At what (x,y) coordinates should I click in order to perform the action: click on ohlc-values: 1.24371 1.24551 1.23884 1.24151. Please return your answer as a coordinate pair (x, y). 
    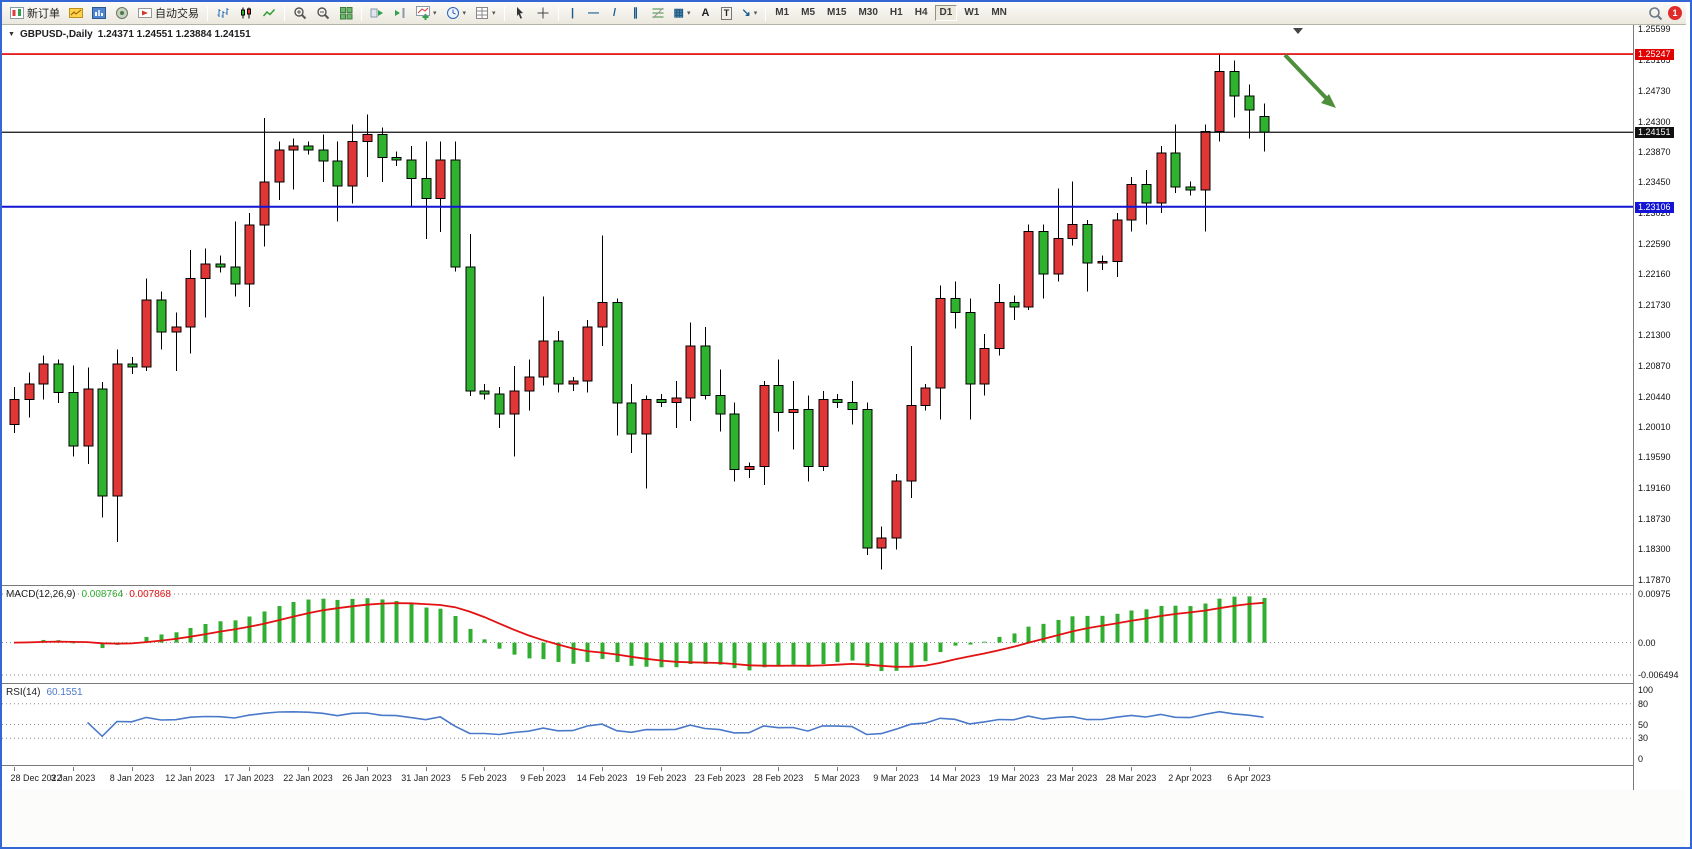
    Looking at the image, I should click on (174, 34).